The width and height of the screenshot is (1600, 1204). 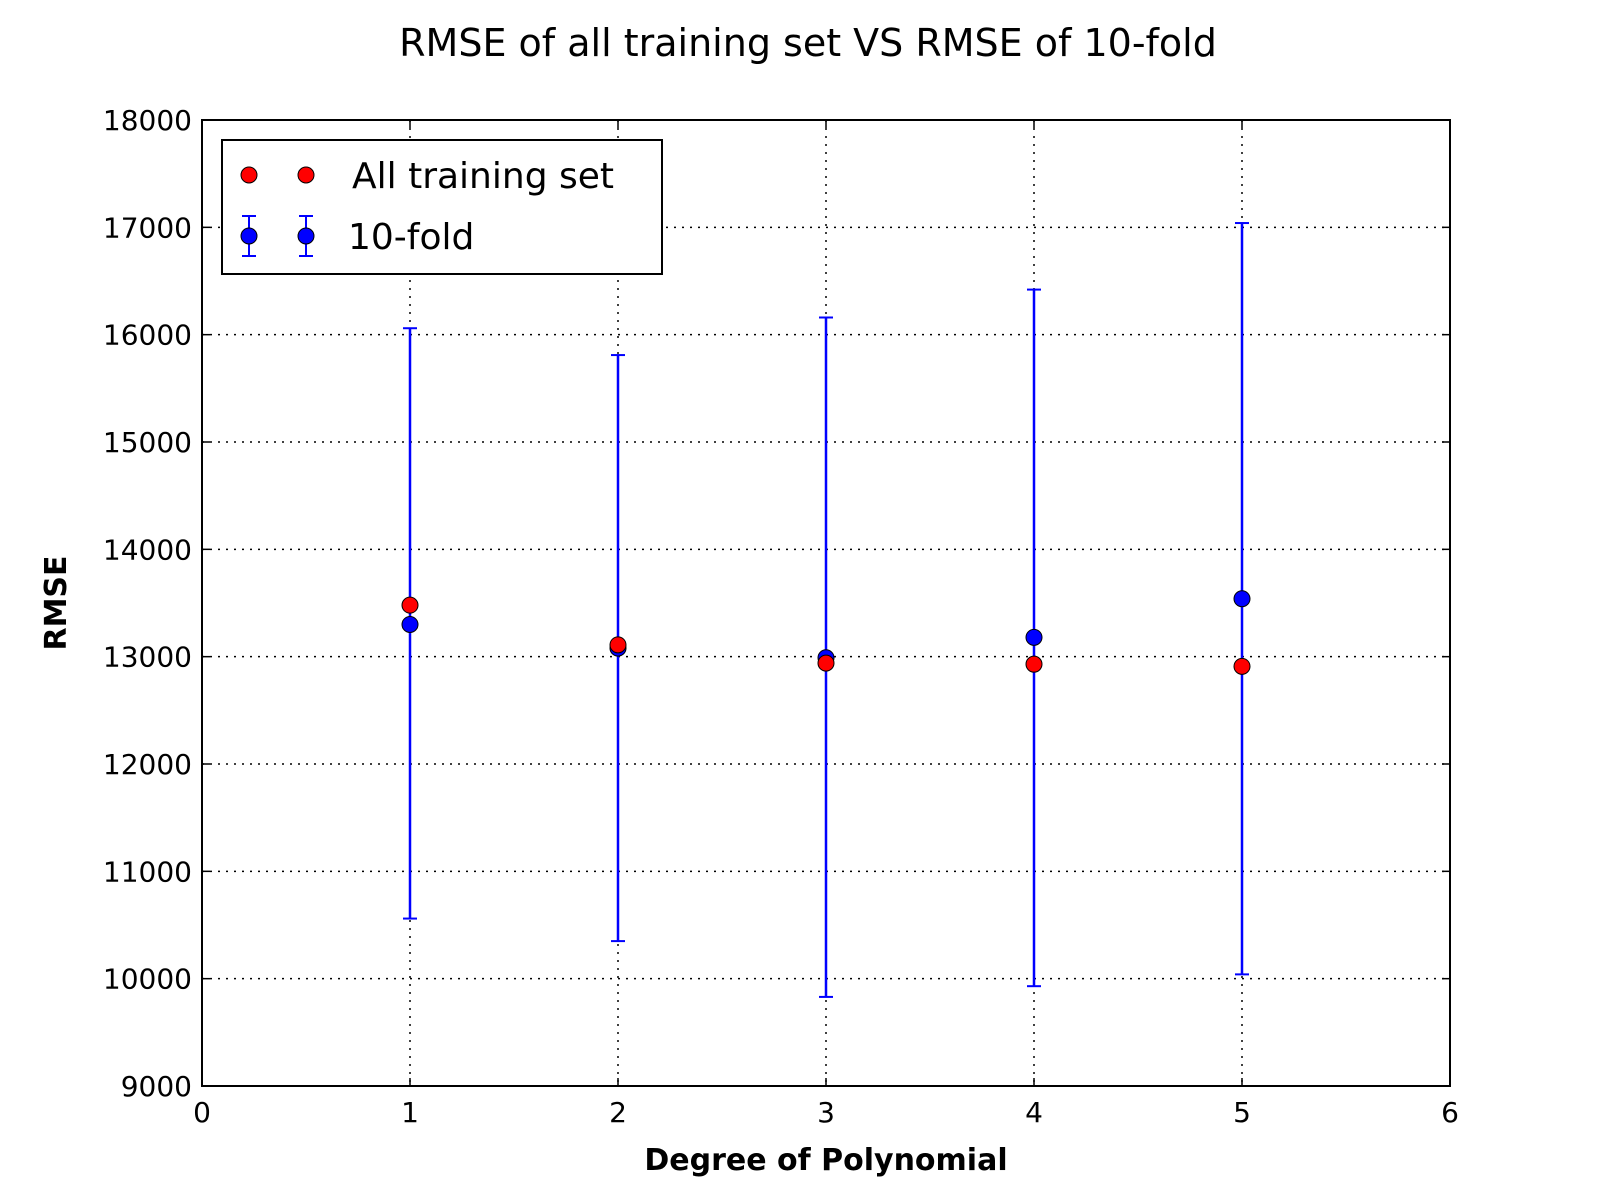 What do you see at coordinates (147, 979) in the screenshot?
I see `y-tick-label: 10000` at bounding box center [147, 979].